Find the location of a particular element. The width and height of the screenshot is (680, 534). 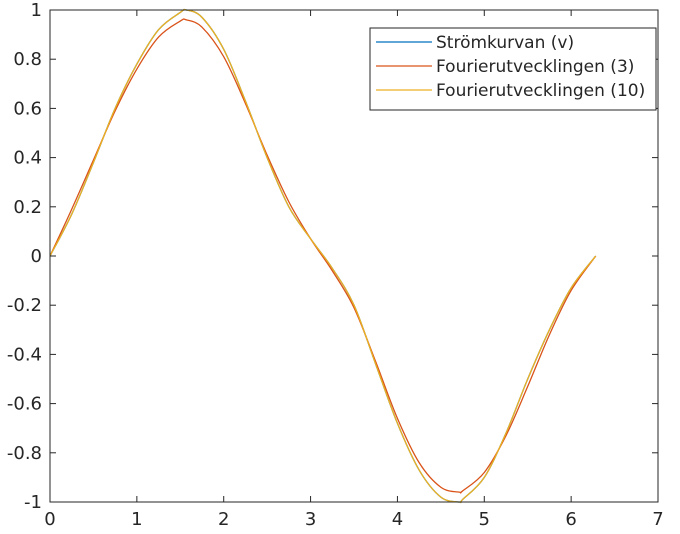

y-tick-label: -0.6 is located at coordinates (24, 404).